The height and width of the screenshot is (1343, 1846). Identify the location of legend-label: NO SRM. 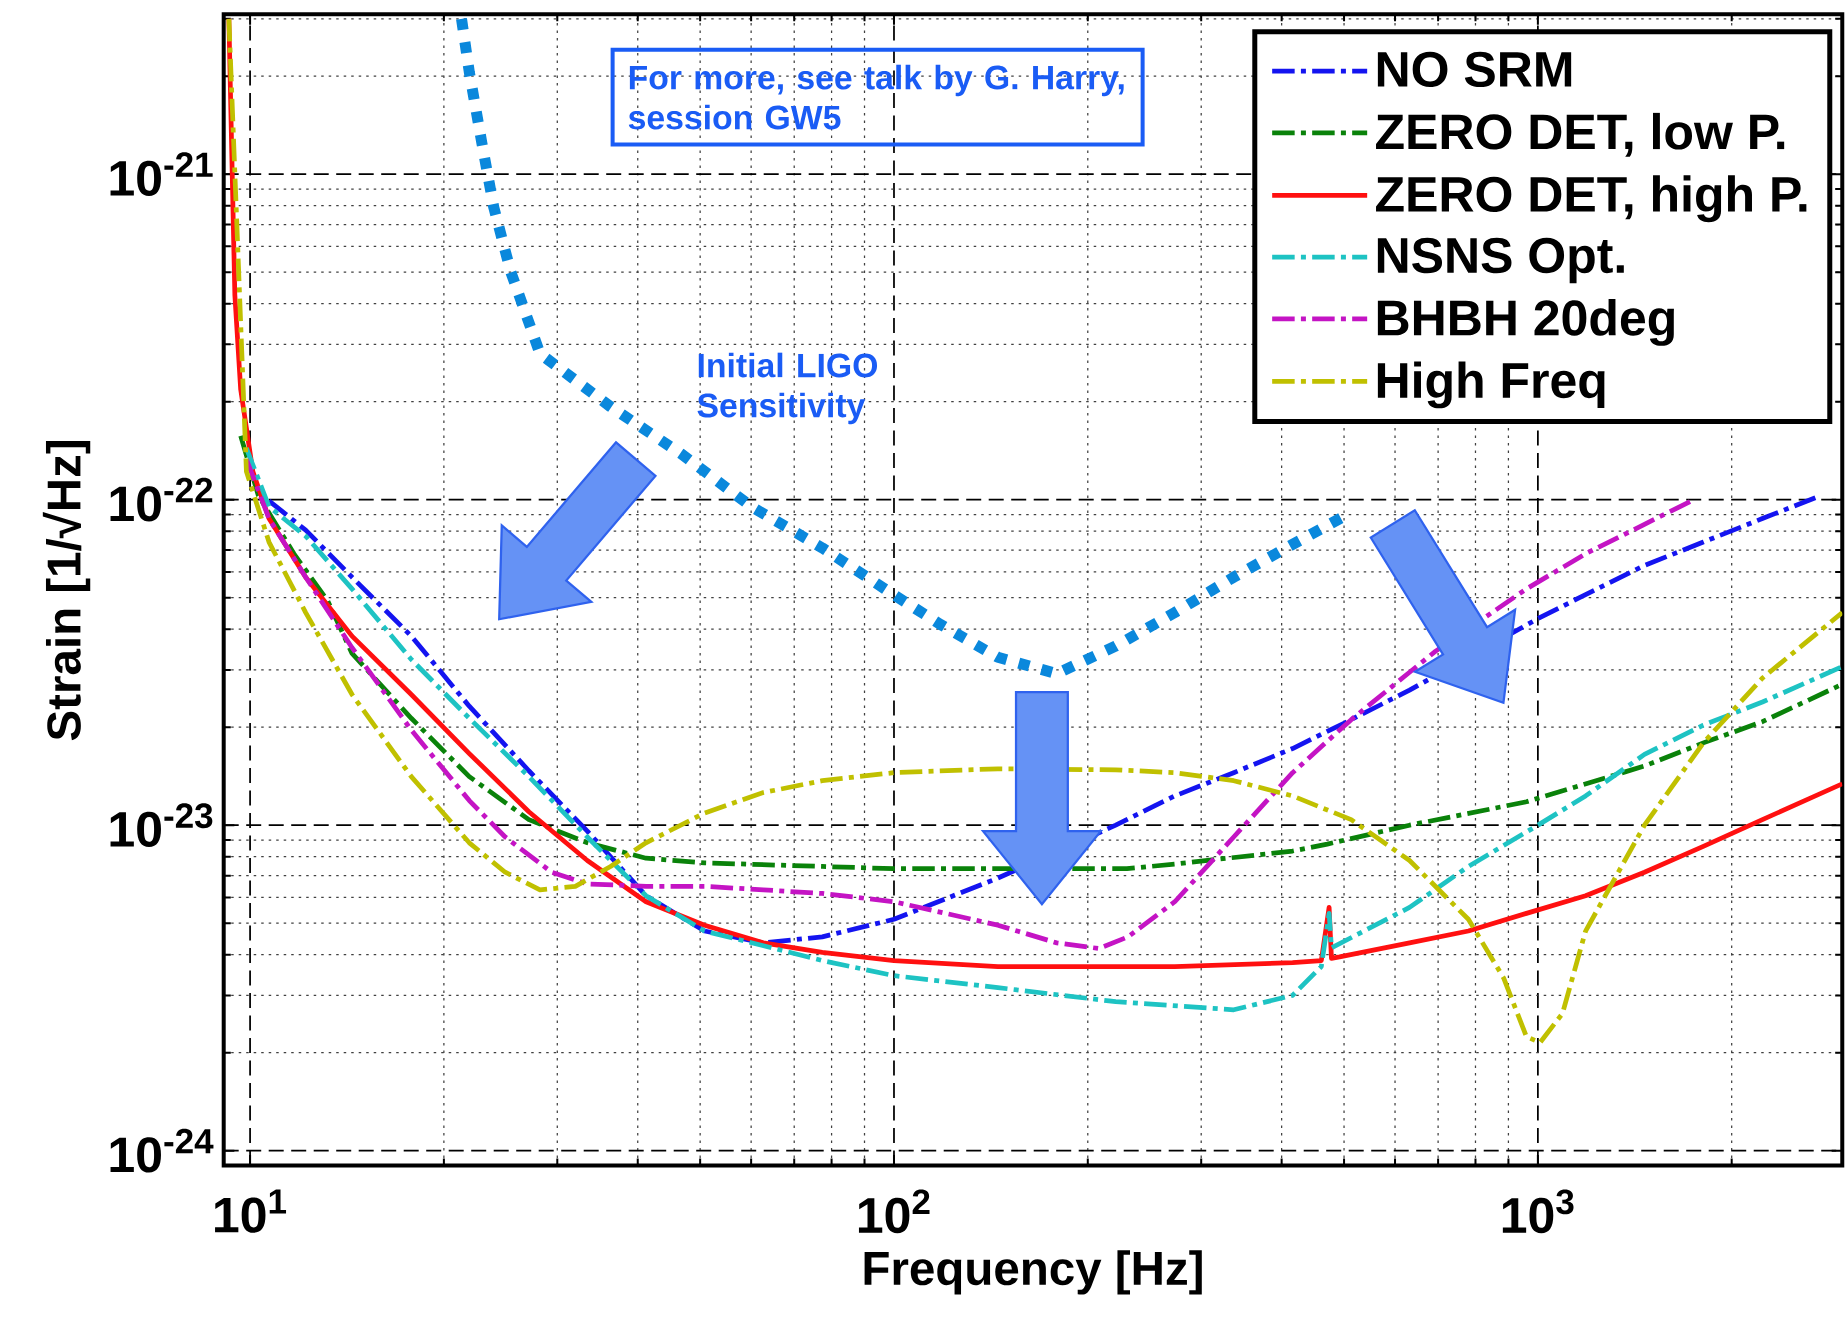
(1474, 69).